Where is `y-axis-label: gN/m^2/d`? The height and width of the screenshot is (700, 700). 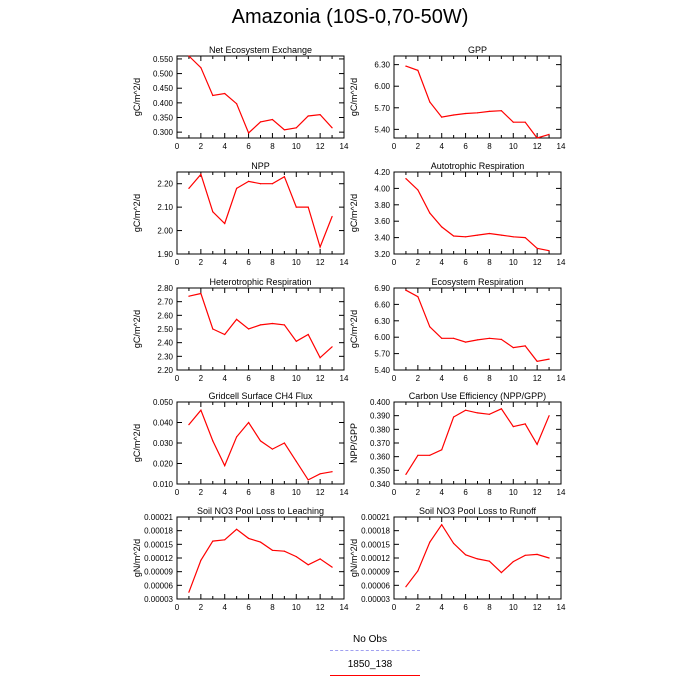 y-axis-label: gN/m^2/d is located at coordinates (137, 558).